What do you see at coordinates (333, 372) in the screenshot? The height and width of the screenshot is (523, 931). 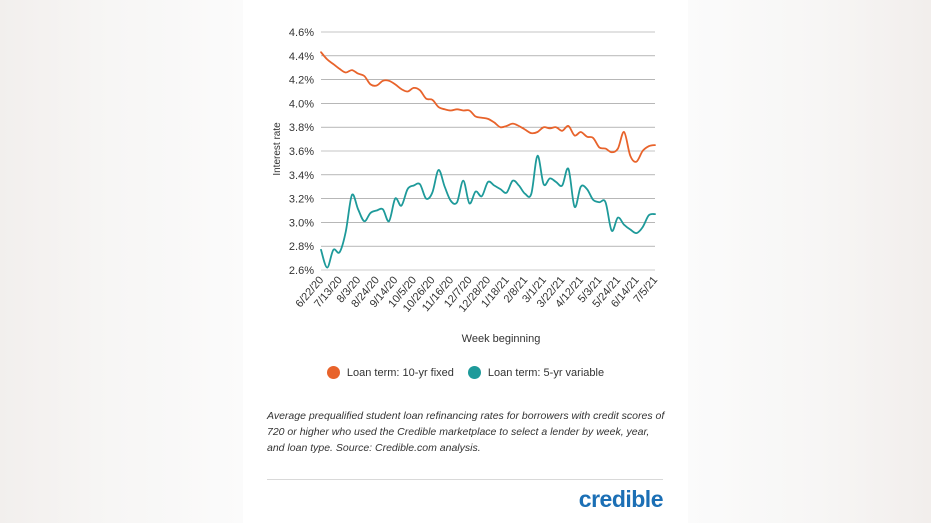 I see `legend-swatch-10yr-fixed` at bounding box center [333, 372].